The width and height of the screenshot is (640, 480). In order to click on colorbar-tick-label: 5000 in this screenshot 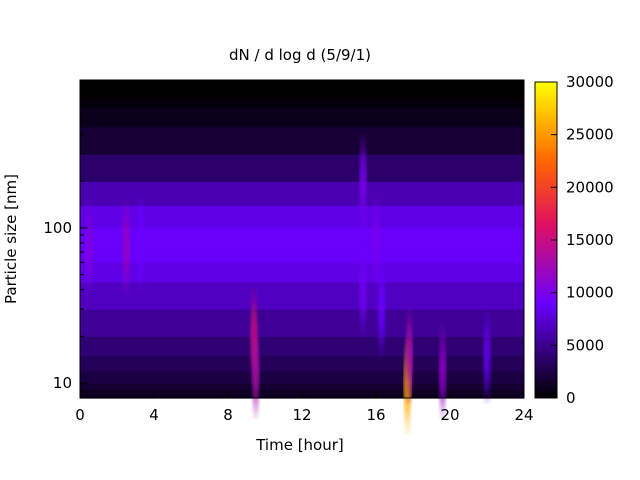, I will do `click(585, 345)`.